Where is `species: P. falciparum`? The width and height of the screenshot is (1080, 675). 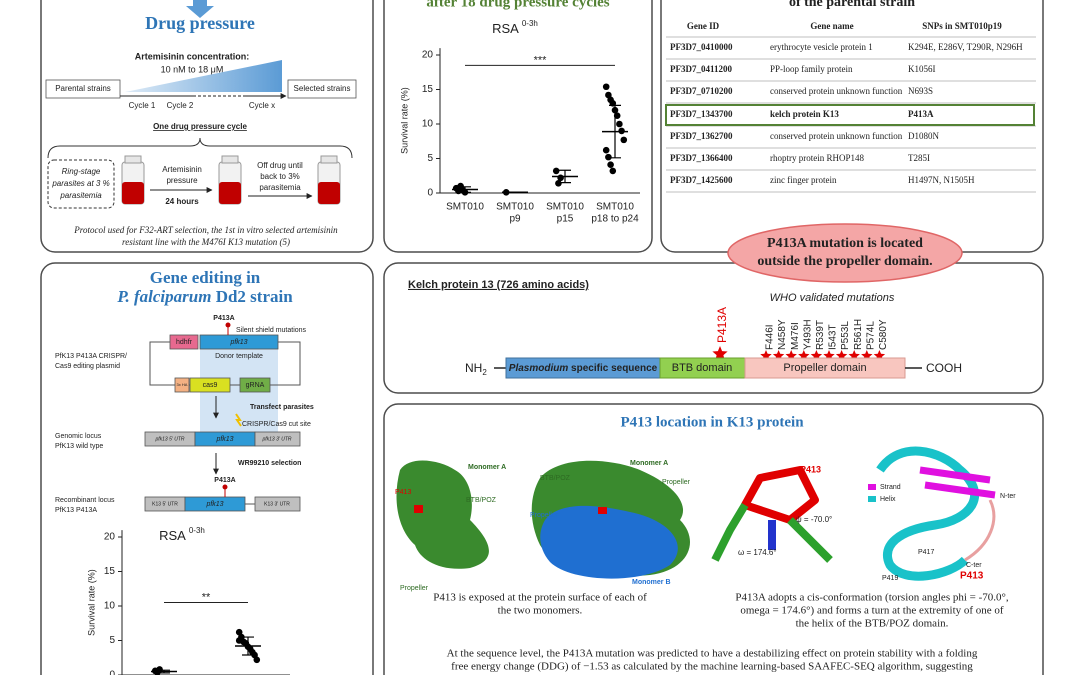
species: P. falciparum is located at coordinates (163, 296).